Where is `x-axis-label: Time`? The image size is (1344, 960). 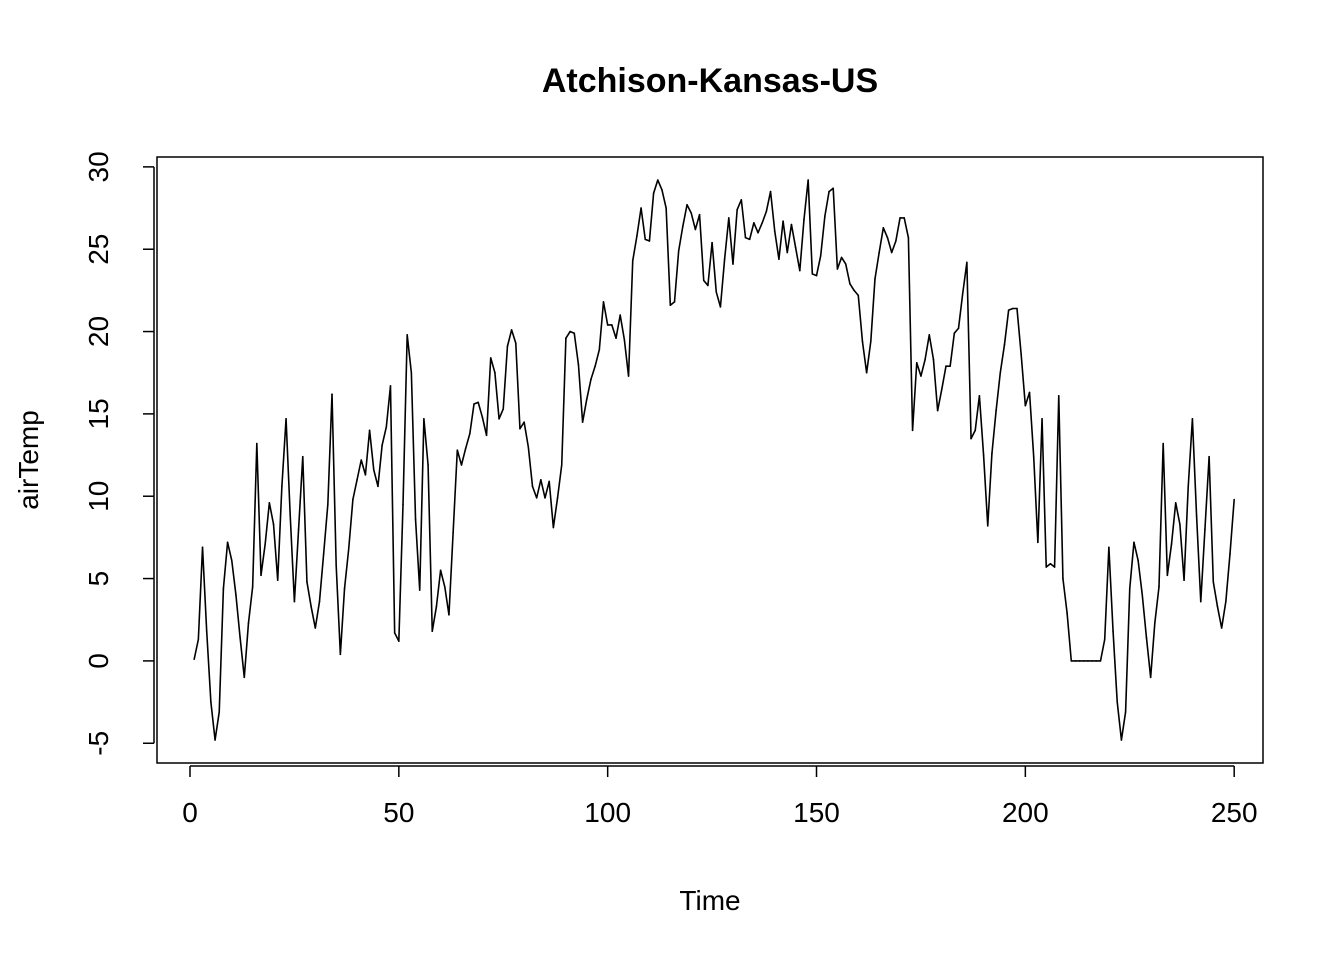 x-axis-label: Time is located at coordinates (709, 900).